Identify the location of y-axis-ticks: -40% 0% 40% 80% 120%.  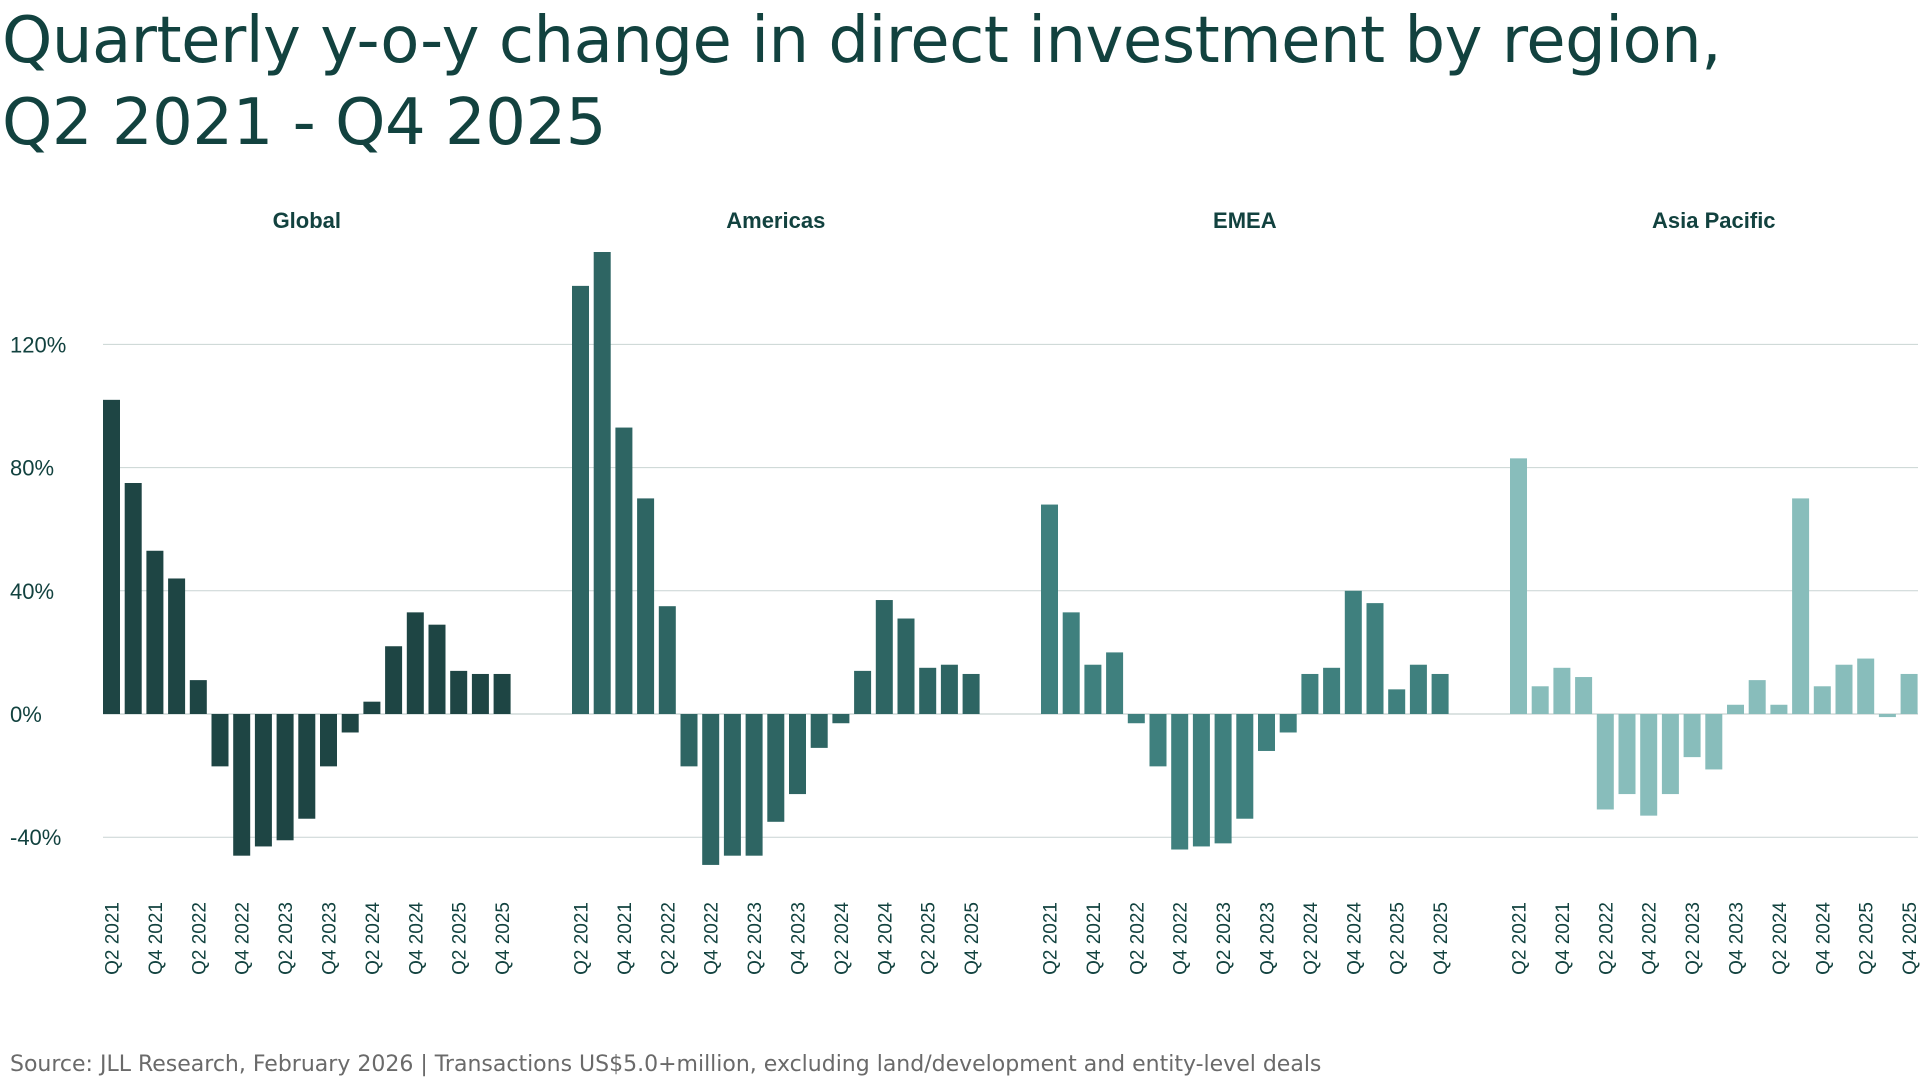
(38, 591).